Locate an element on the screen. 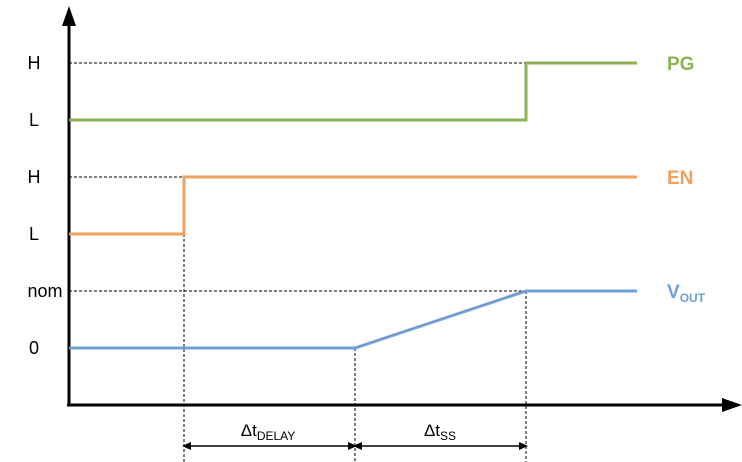 The width and height of the screenshot is (742, 462). en-low-label: L is located at coordinates (34, 234).